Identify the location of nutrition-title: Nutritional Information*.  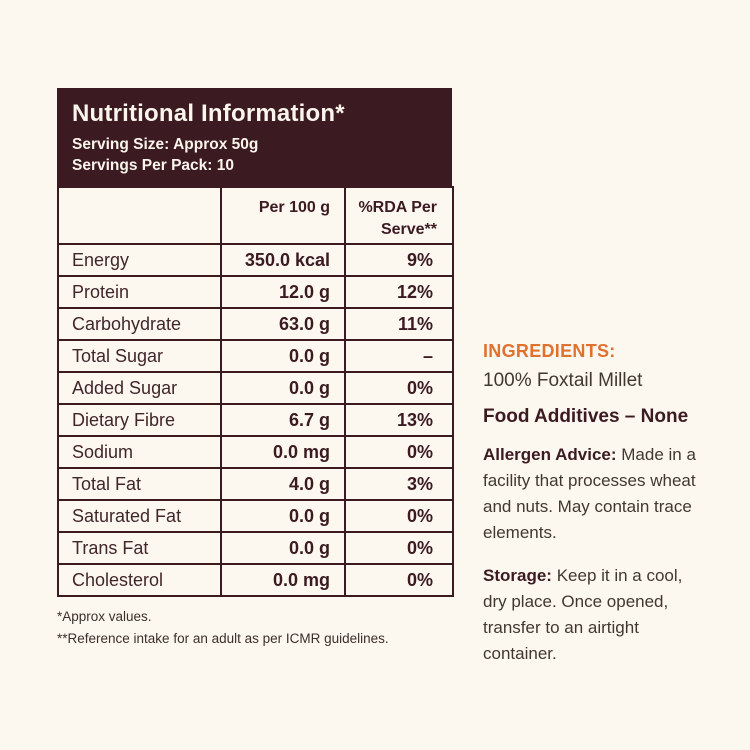
(208, 113).